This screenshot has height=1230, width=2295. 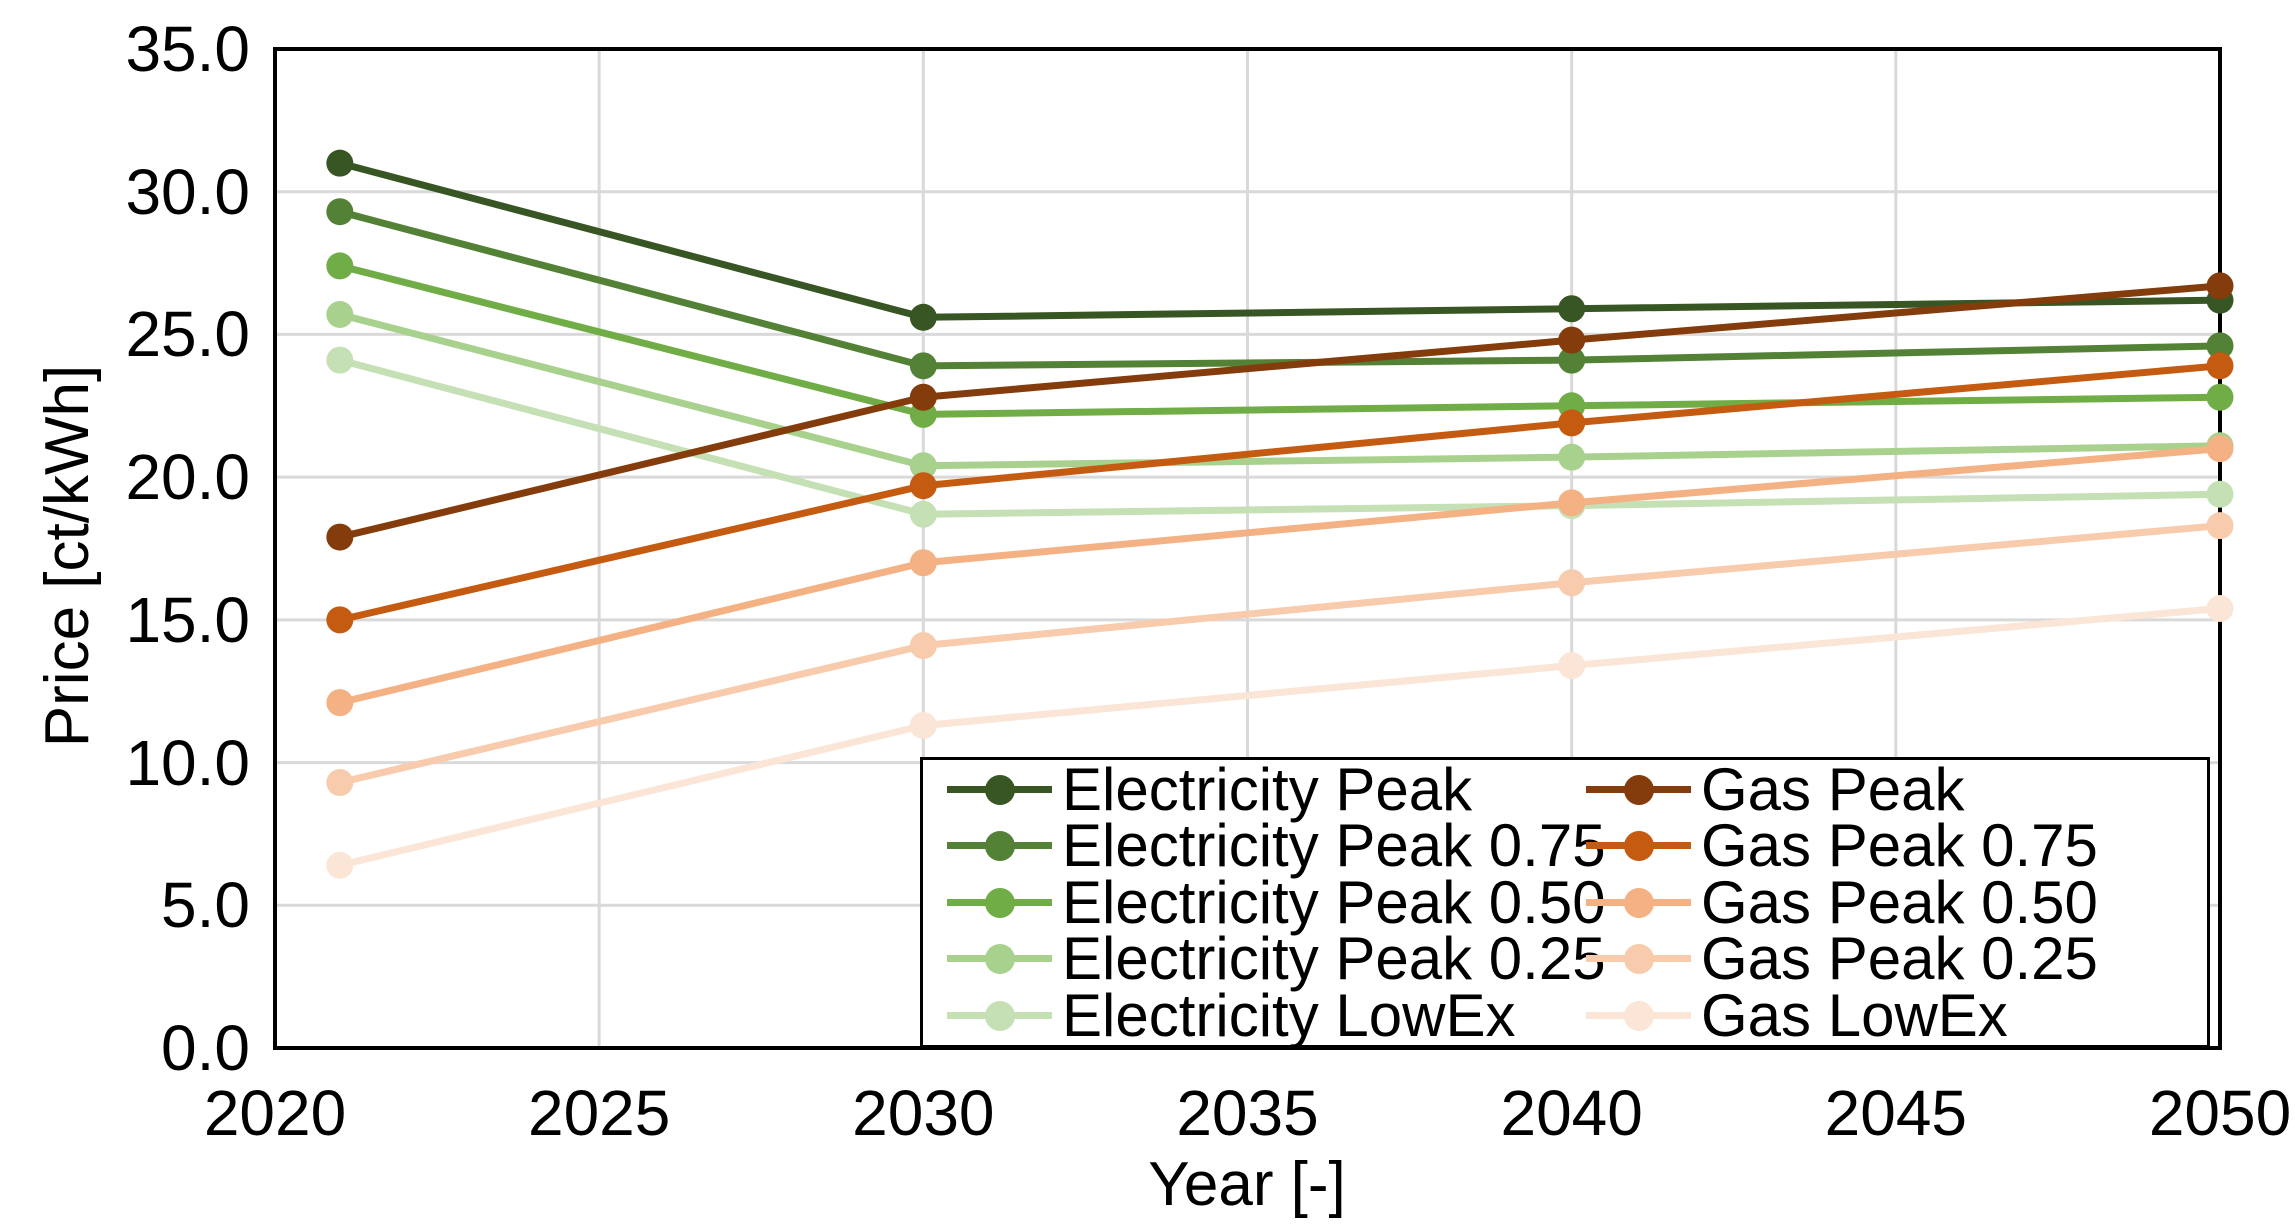 I want to click on y-tick-label: 25.0, so click(x=187, y=334).